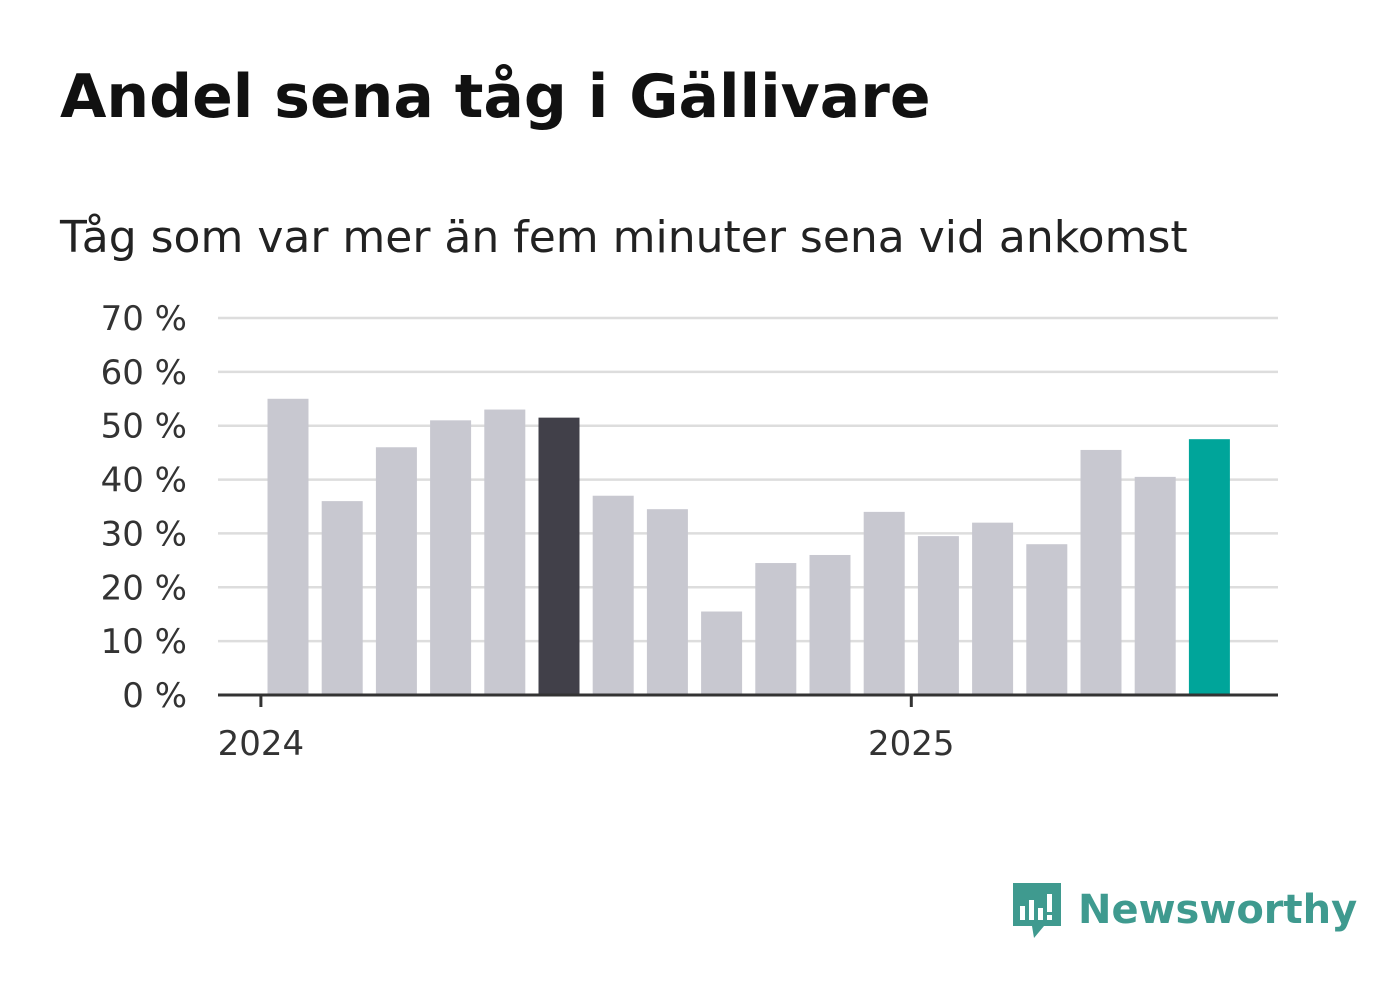 The width and height of the screenshot is (1382, 999). I want to click on x-tick-label: 2024, so click(261, 744).